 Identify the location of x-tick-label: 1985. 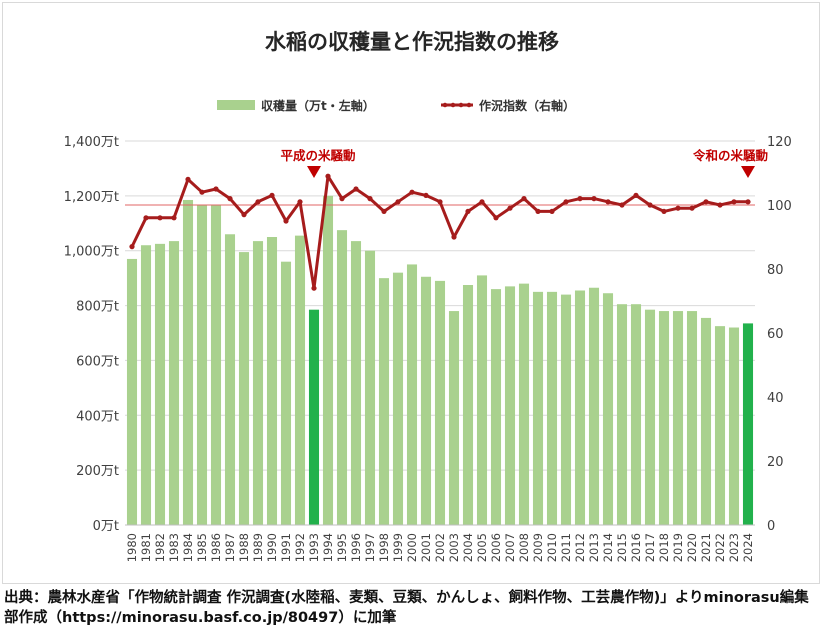
(202, 547).